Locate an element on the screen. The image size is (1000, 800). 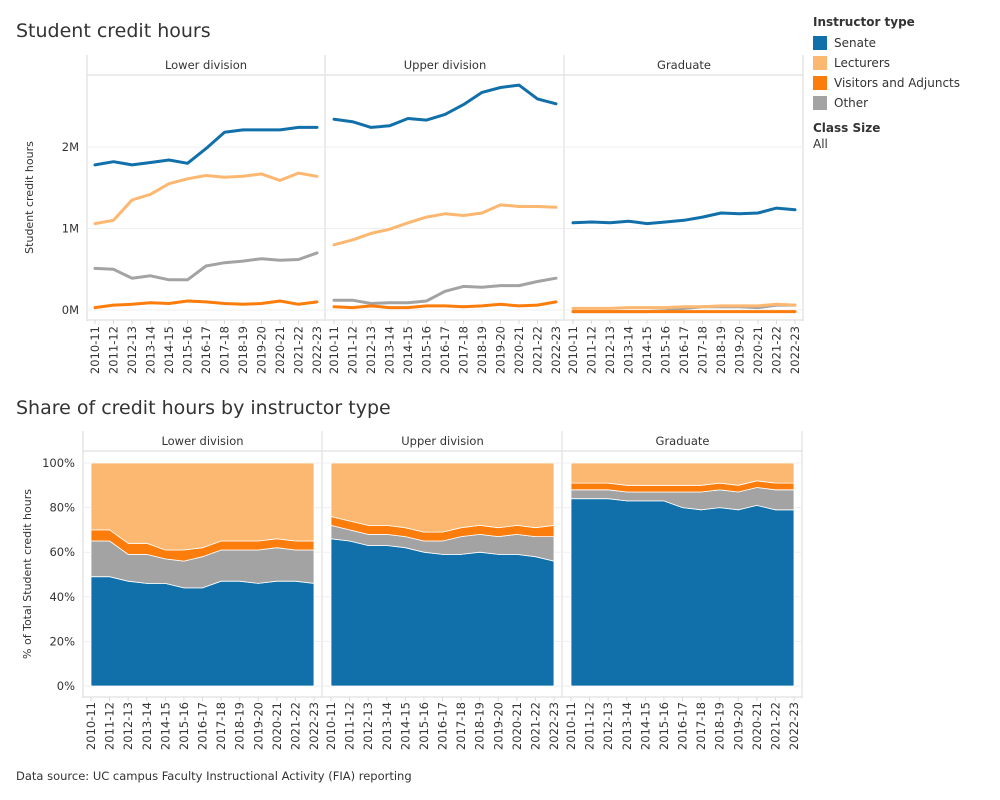
area-y-tick-label: 100% is located at coordinates (58, 463).